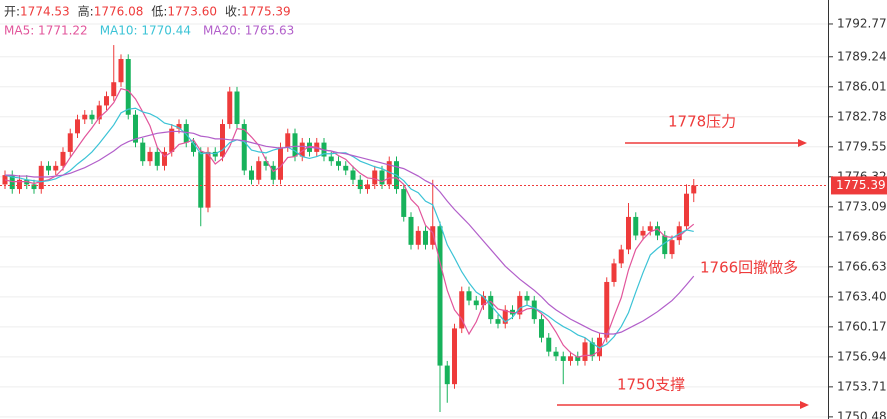  I want to click on y-tick-label: 1773.09, so click(862, 206).